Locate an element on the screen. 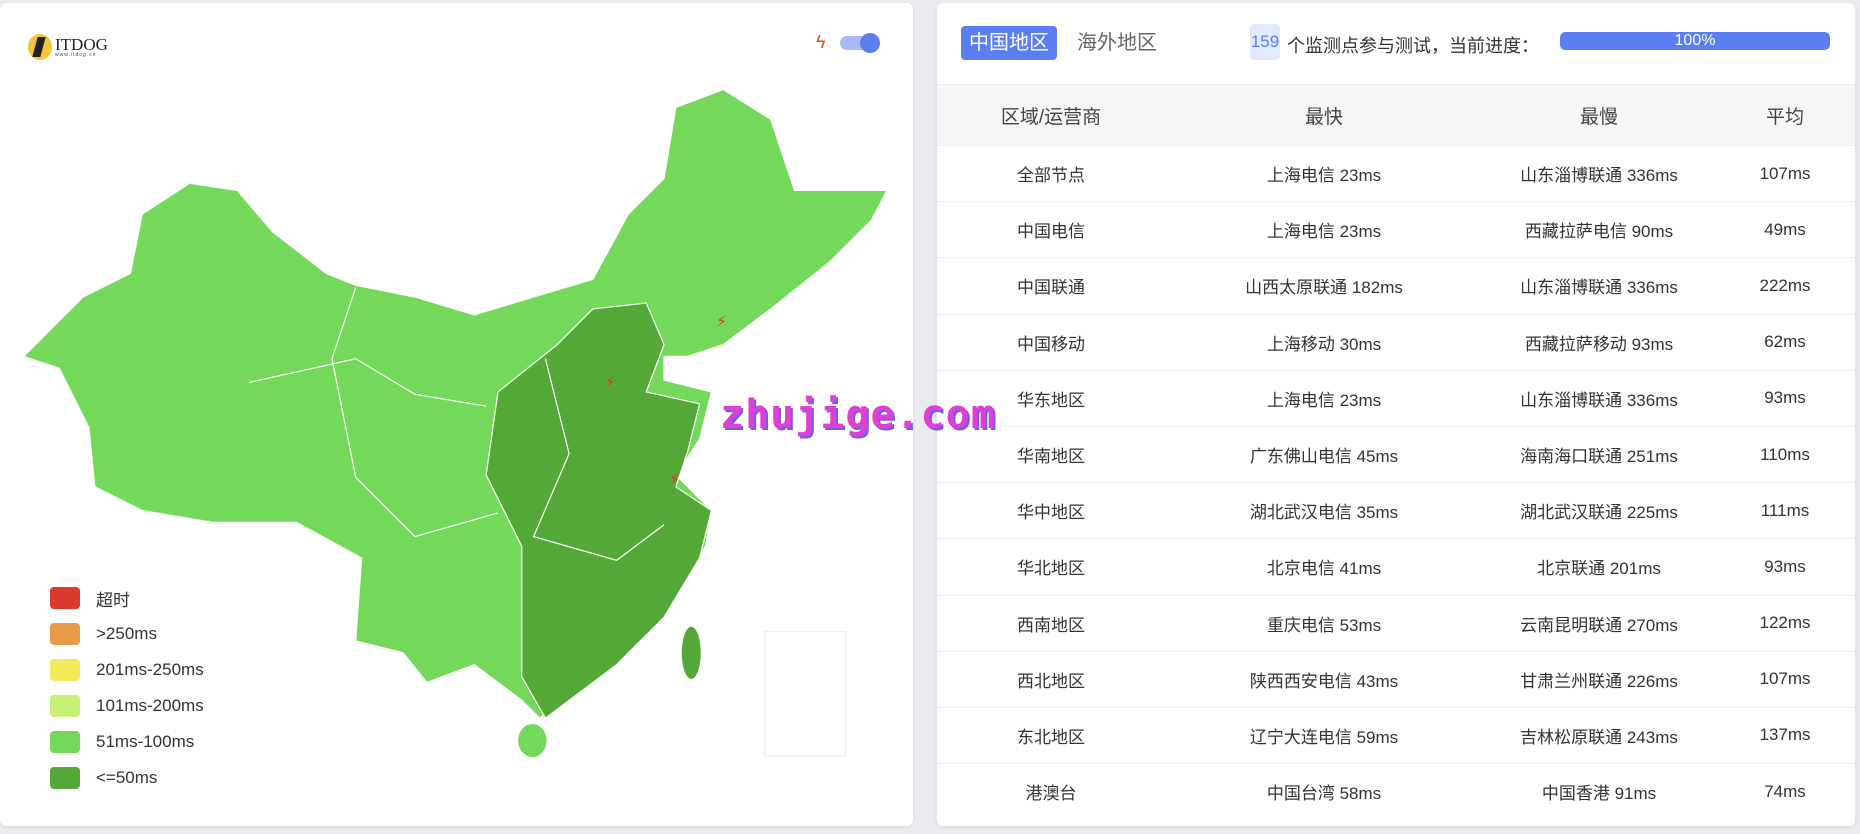 This screenshot has height=834, width=1860. table-header: 区域/运营商 最快 最慢 平均 is located at coordinates (1396, 114).